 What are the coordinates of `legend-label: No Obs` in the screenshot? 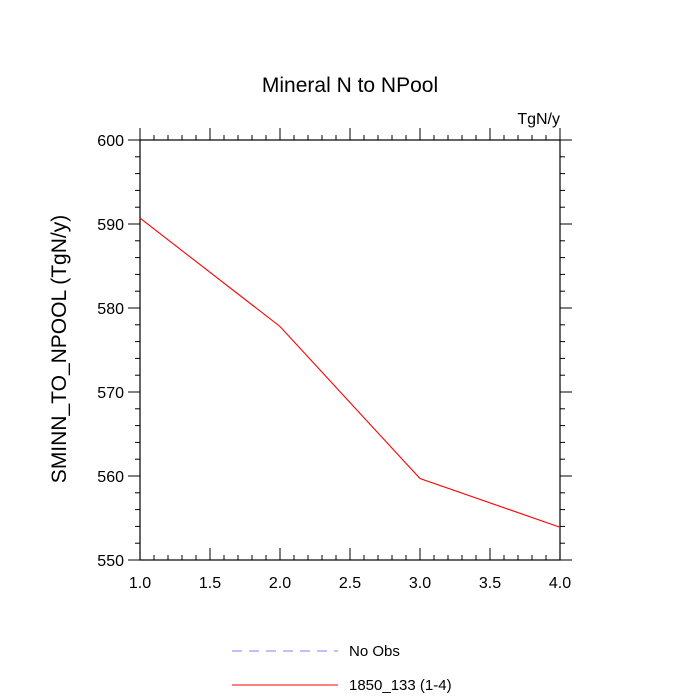 It's located at (374, 651).